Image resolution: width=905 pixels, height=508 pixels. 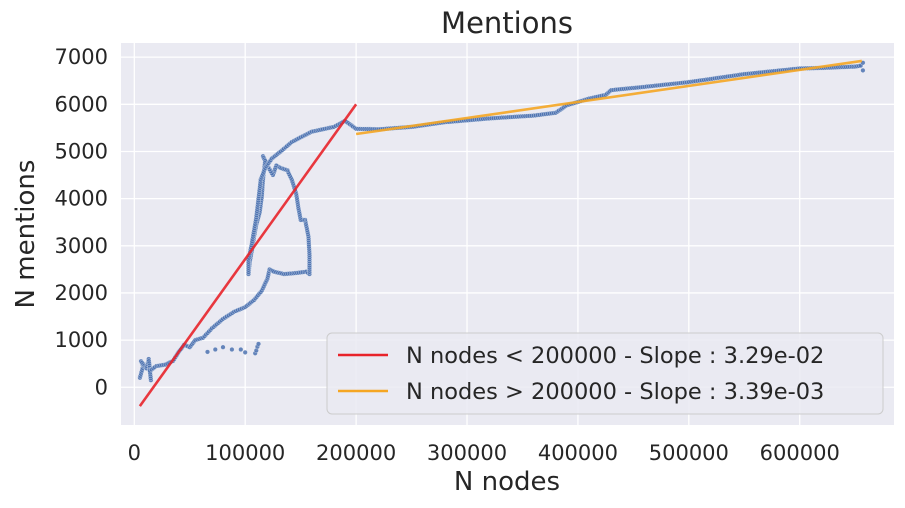 I want to click on y-tick-label: 3000, so click(x=81, y=246).